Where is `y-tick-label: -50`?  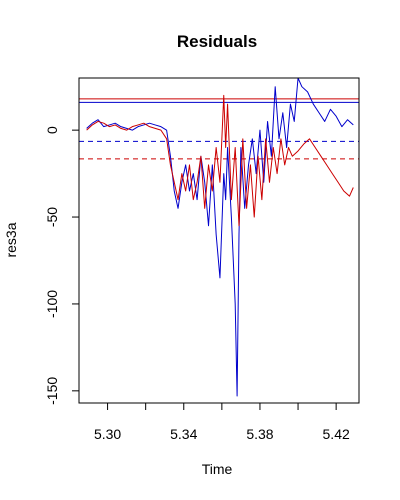 y-tick-label: -50 is located at coordinates (52, 217).